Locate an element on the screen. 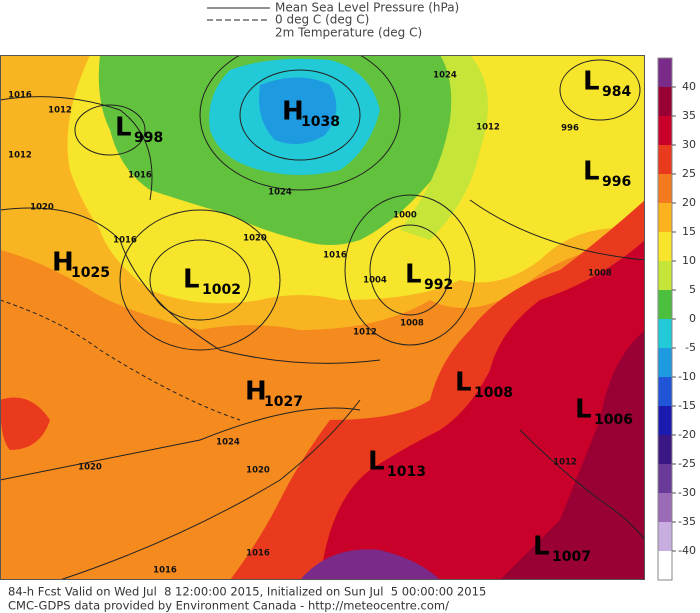  zero-line is located at coordinates (120, 360).